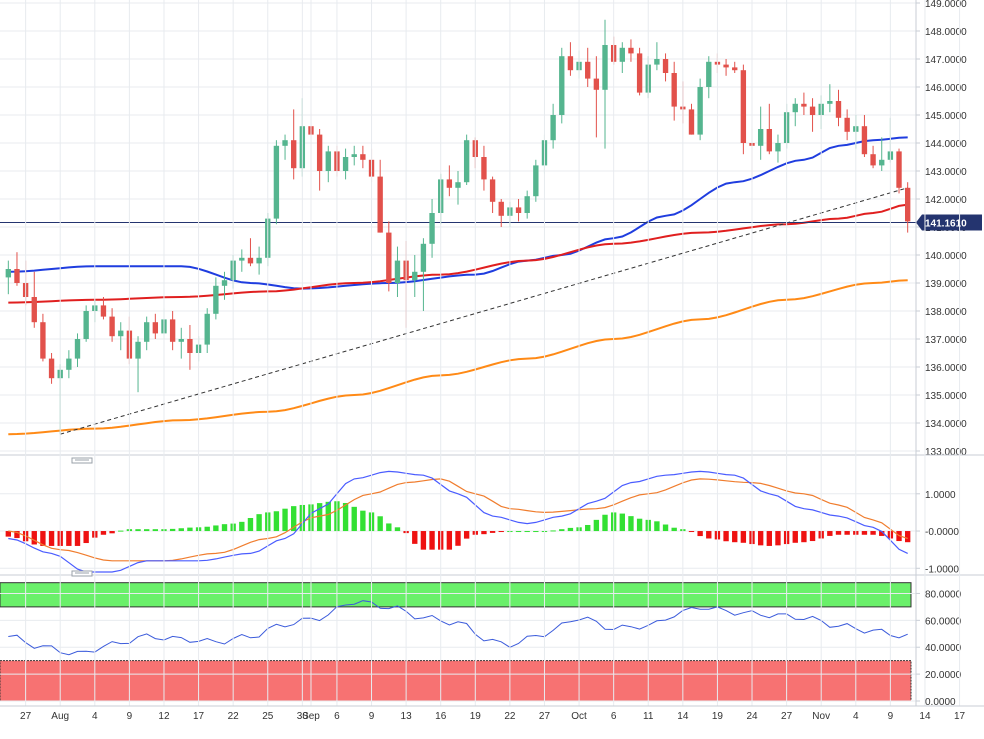 The width and height of the screenshot is (984, 739). Describe the element at coordinates (946, 32) in the screenshot. I see `y-tick-label: 148.0000` at that location.